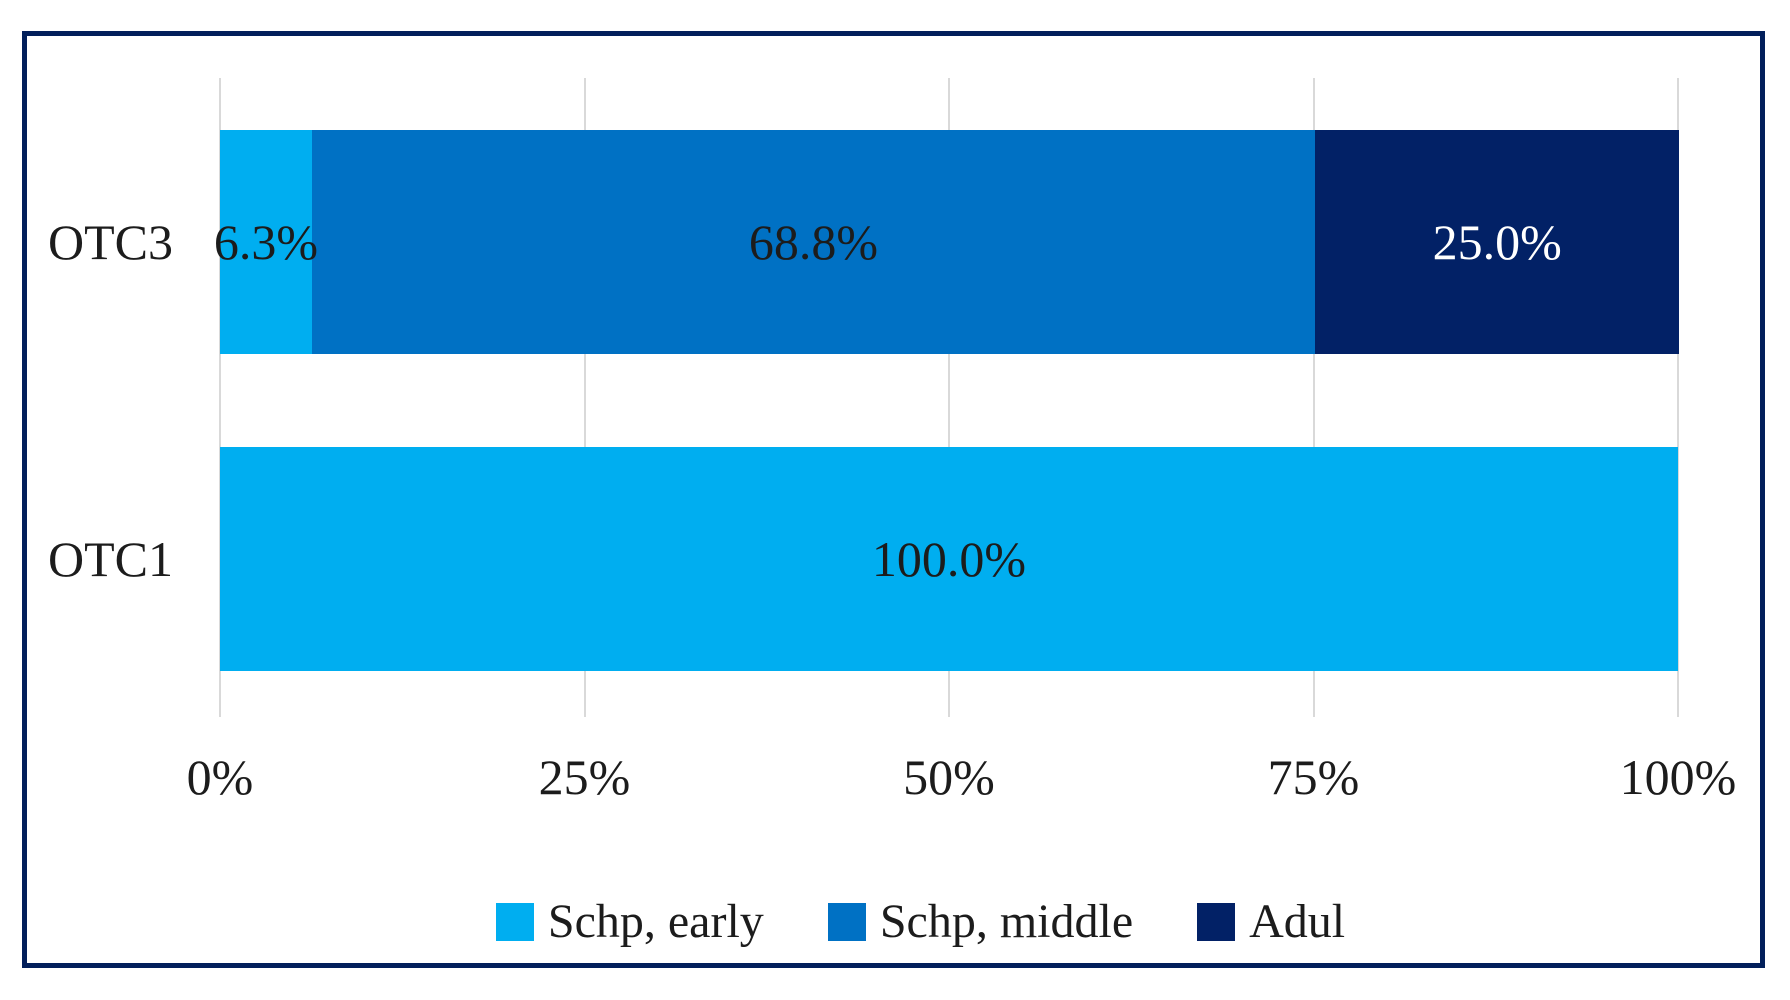 The height and width of the screenshot is (1000, 1790). What do you see at coordinates (655, 921) in the screenshot?
I see `legend-label: Schp, early` at bounding box center [655, 921].